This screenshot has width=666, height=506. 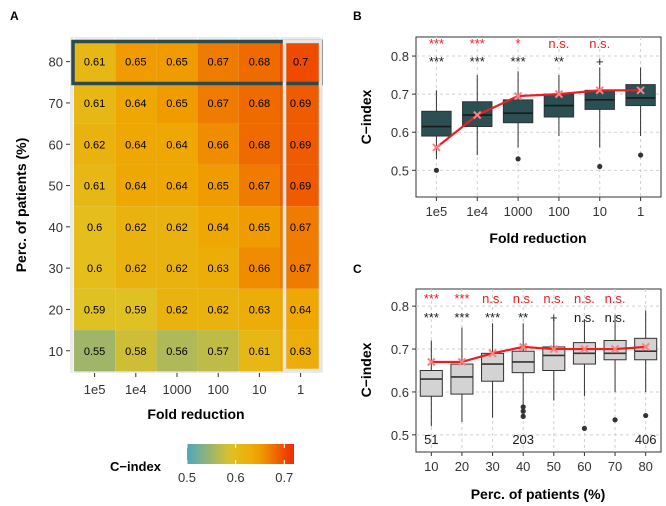 What do you see at coordinates (518, 43) in the screenshot?
I see `significance-label-red: *` at bounding box center [518, 43].